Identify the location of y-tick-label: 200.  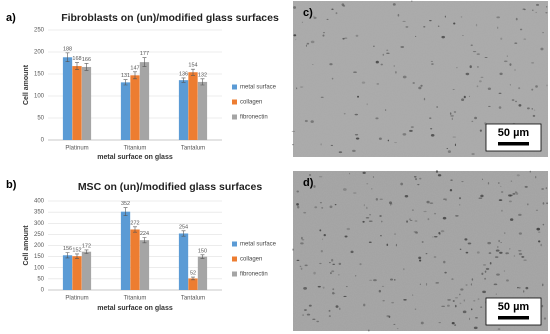
(39, 53).